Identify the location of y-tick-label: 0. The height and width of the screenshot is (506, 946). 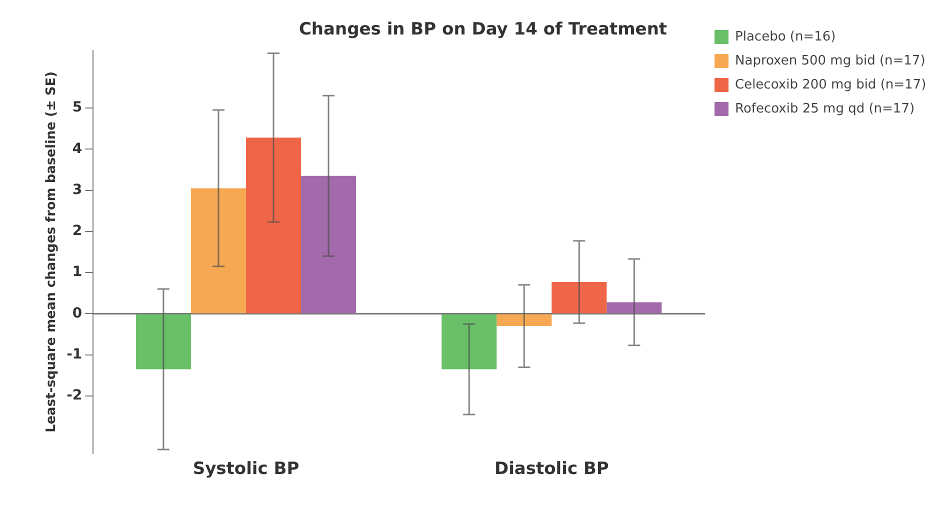
(77, 313).